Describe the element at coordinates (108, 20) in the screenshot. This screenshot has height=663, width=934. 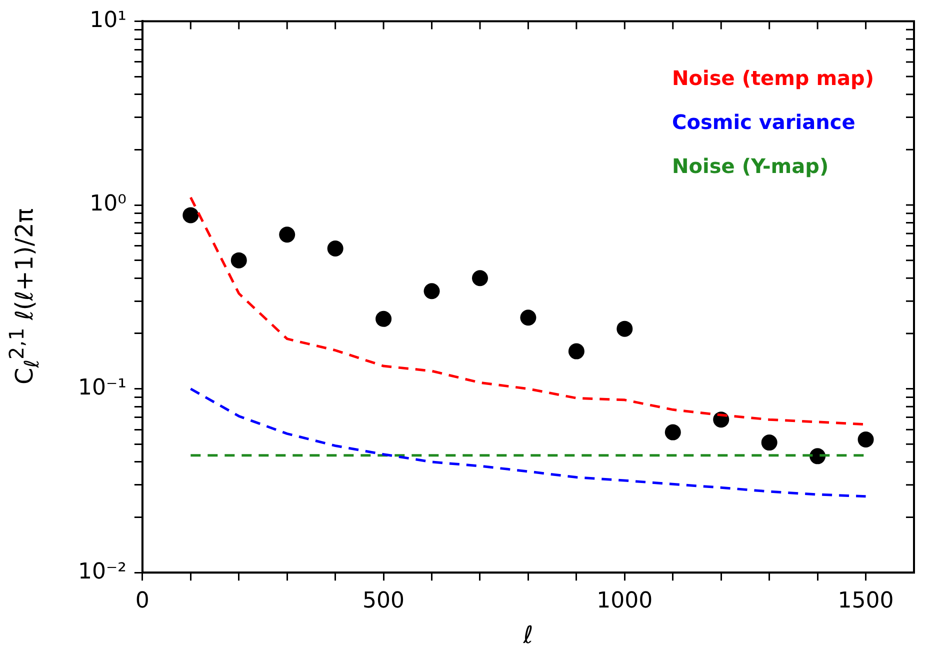
I see `y-tick-label: 10¹` at that location.